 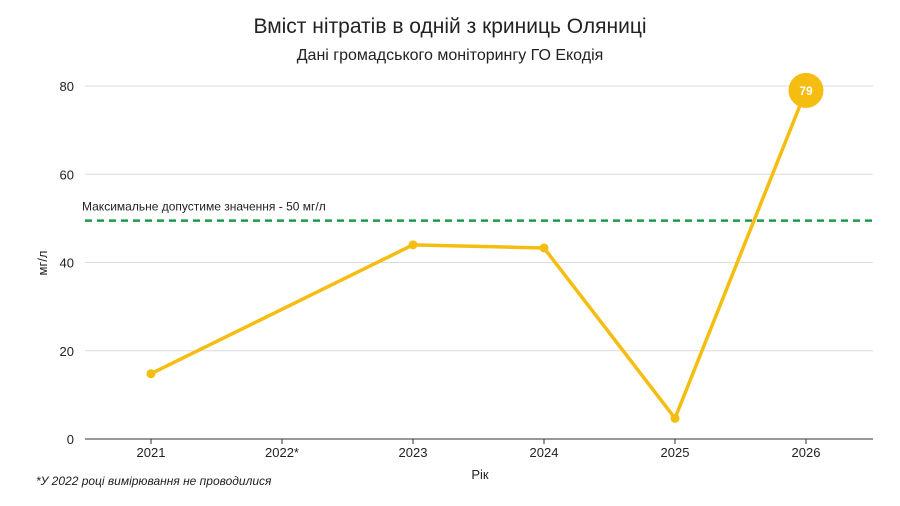 I want to click on y-tick-label: 60, so click(x=67, y=174).